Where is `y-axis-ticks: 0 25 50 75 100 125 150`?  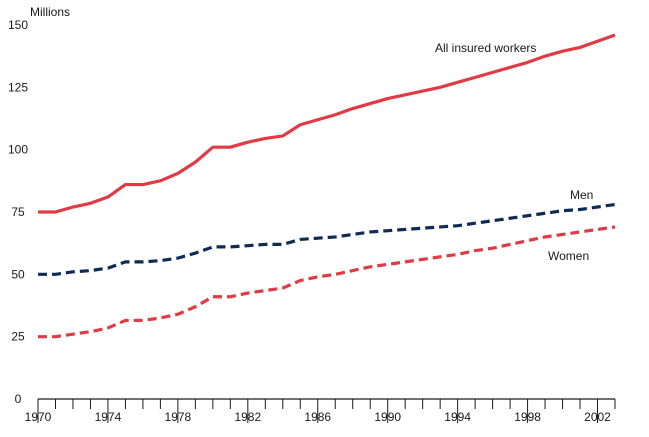
y-axis-ticks: 0 25 50 75 100 125 150 is located at coordinates (18, 212).